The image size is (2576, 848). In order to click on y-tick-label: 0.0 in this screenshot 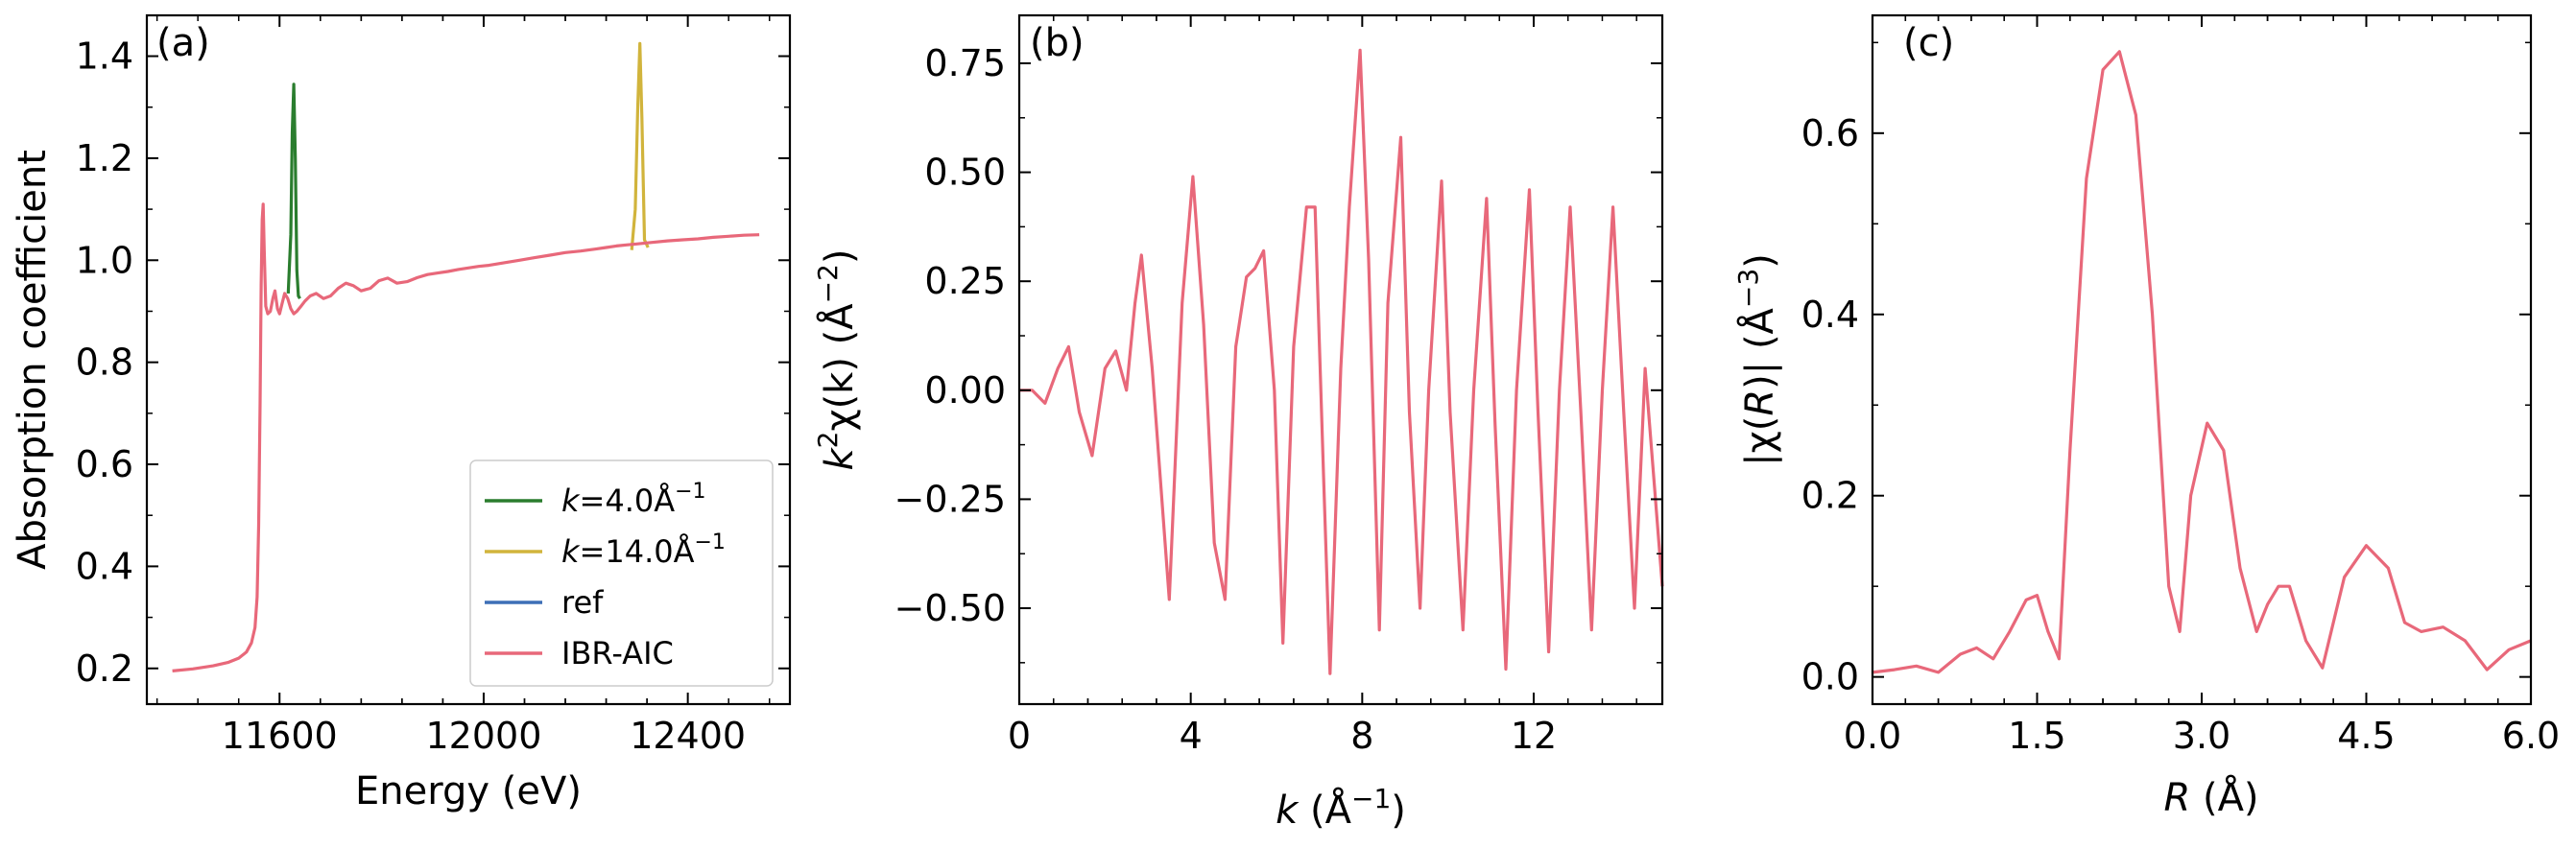, I will do `click(1830, 677)`.